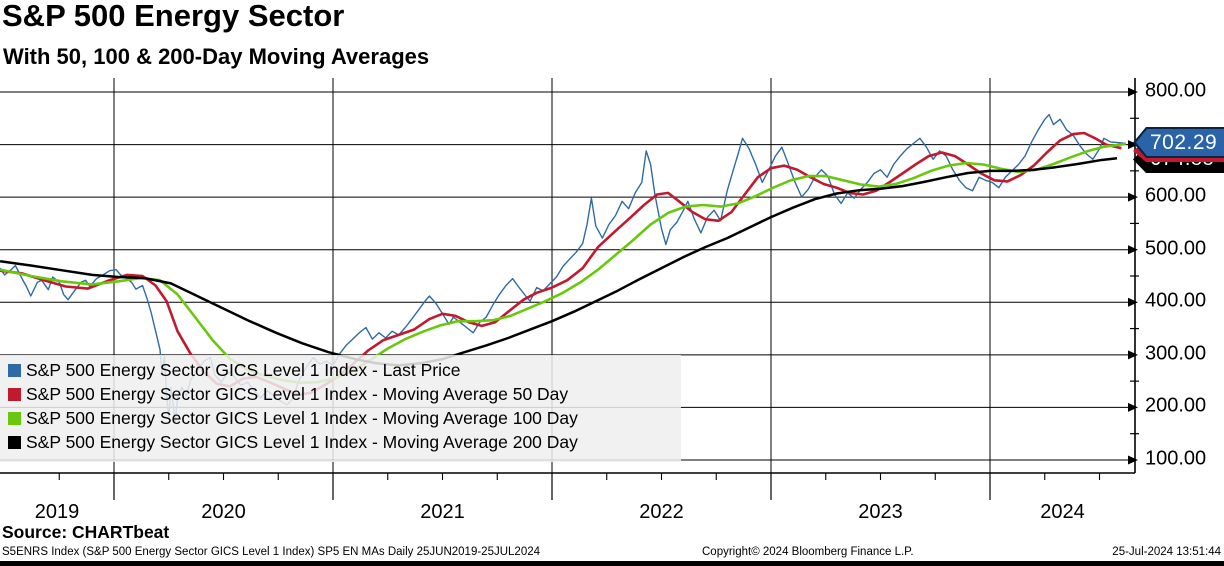 The height and width of the screenshot is (566, 1224). Describe the element at coordinates (1176, 458) in the screenshot. I see `y-axis-tick-label: 100.00` at that location.